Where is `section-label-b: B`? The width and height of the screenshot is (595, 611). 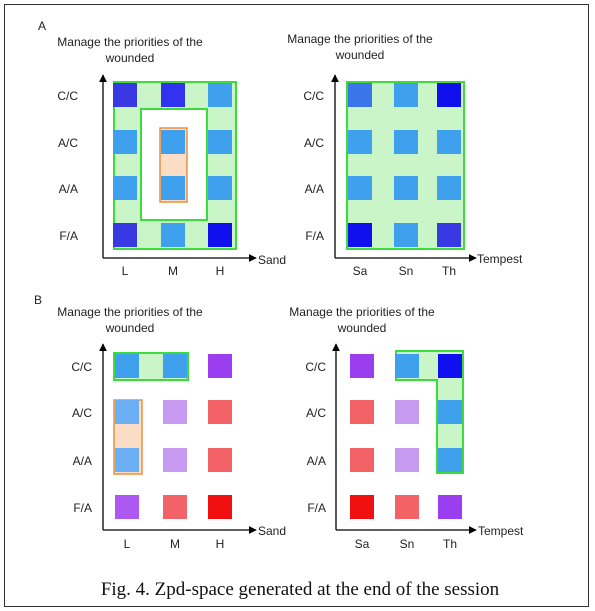 section-label-b: B is located at coordinates (38, 300).